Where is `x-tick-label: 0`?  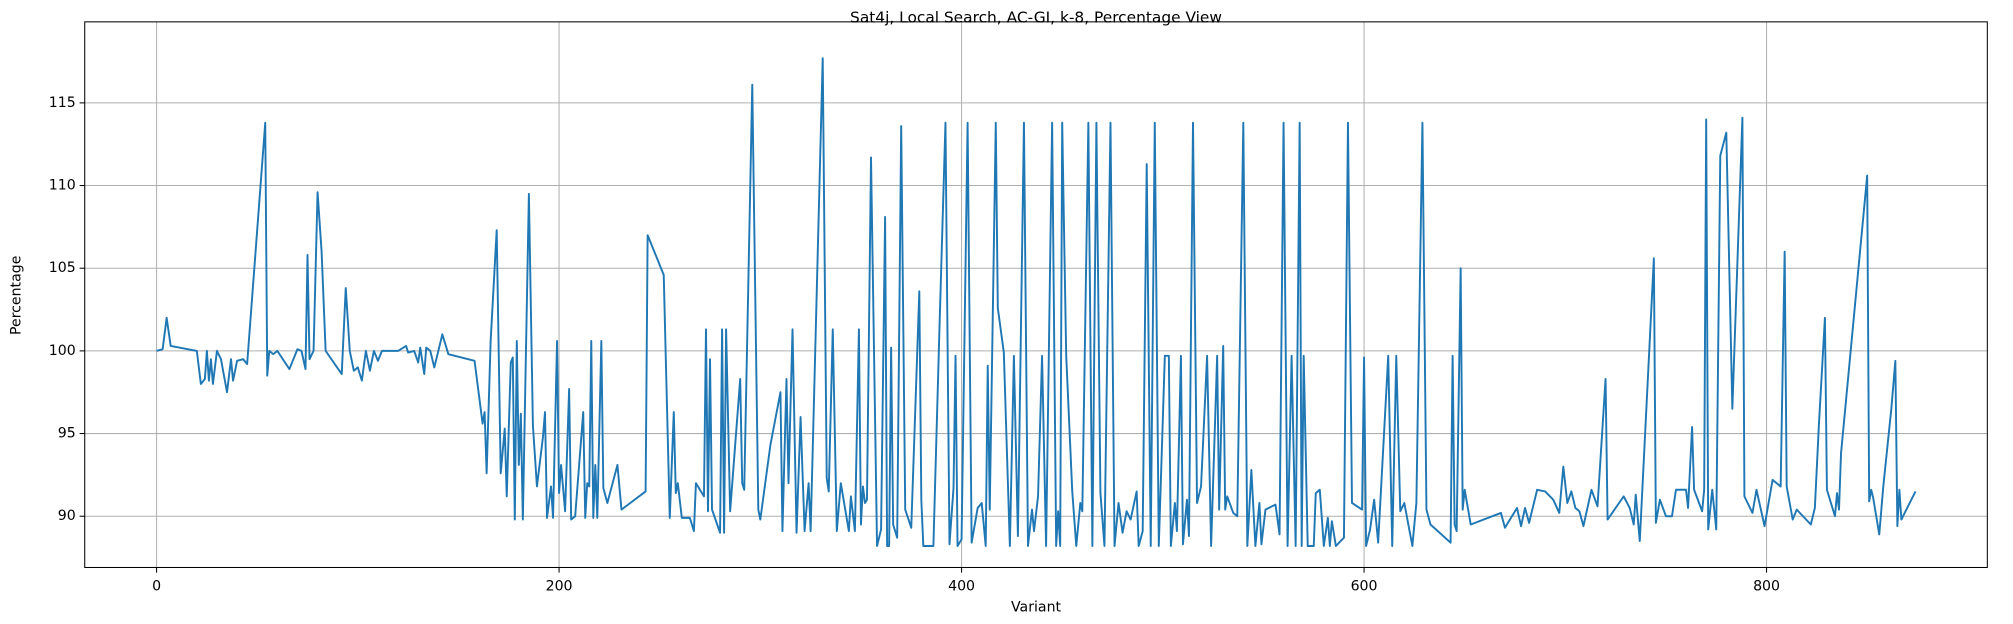 x-tick-label: 0 is located at coordinates (156, 587).